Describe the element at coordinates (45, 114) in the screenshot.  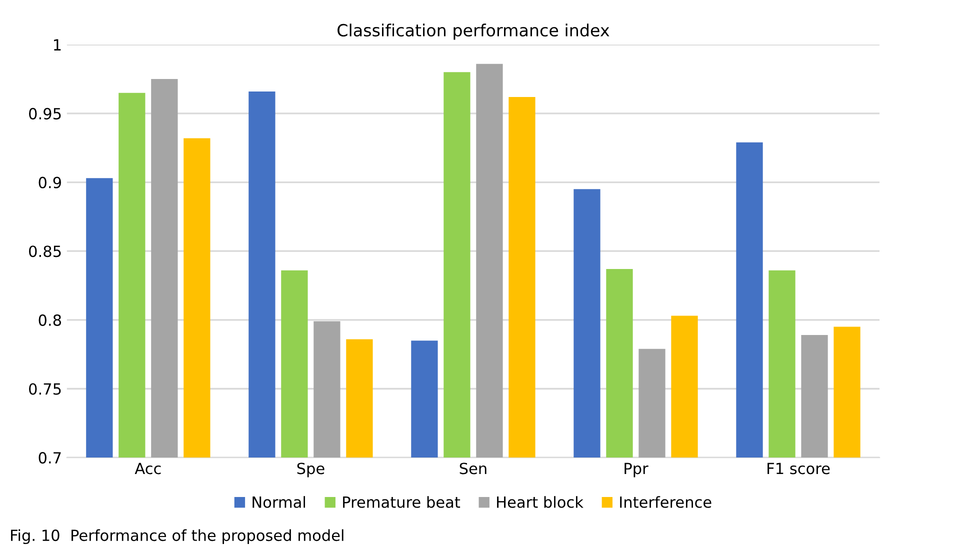
I see `y-tick-label: 0.95` at that location.